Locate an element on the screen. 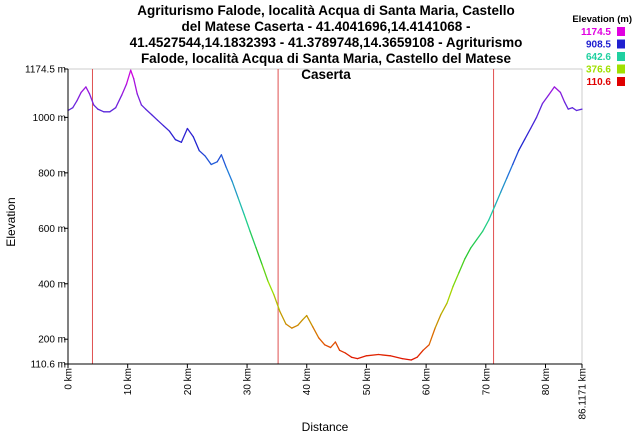 This screenshot has height=434, width=640. legend-value: 642.6 is located at coordinates (598, 57).